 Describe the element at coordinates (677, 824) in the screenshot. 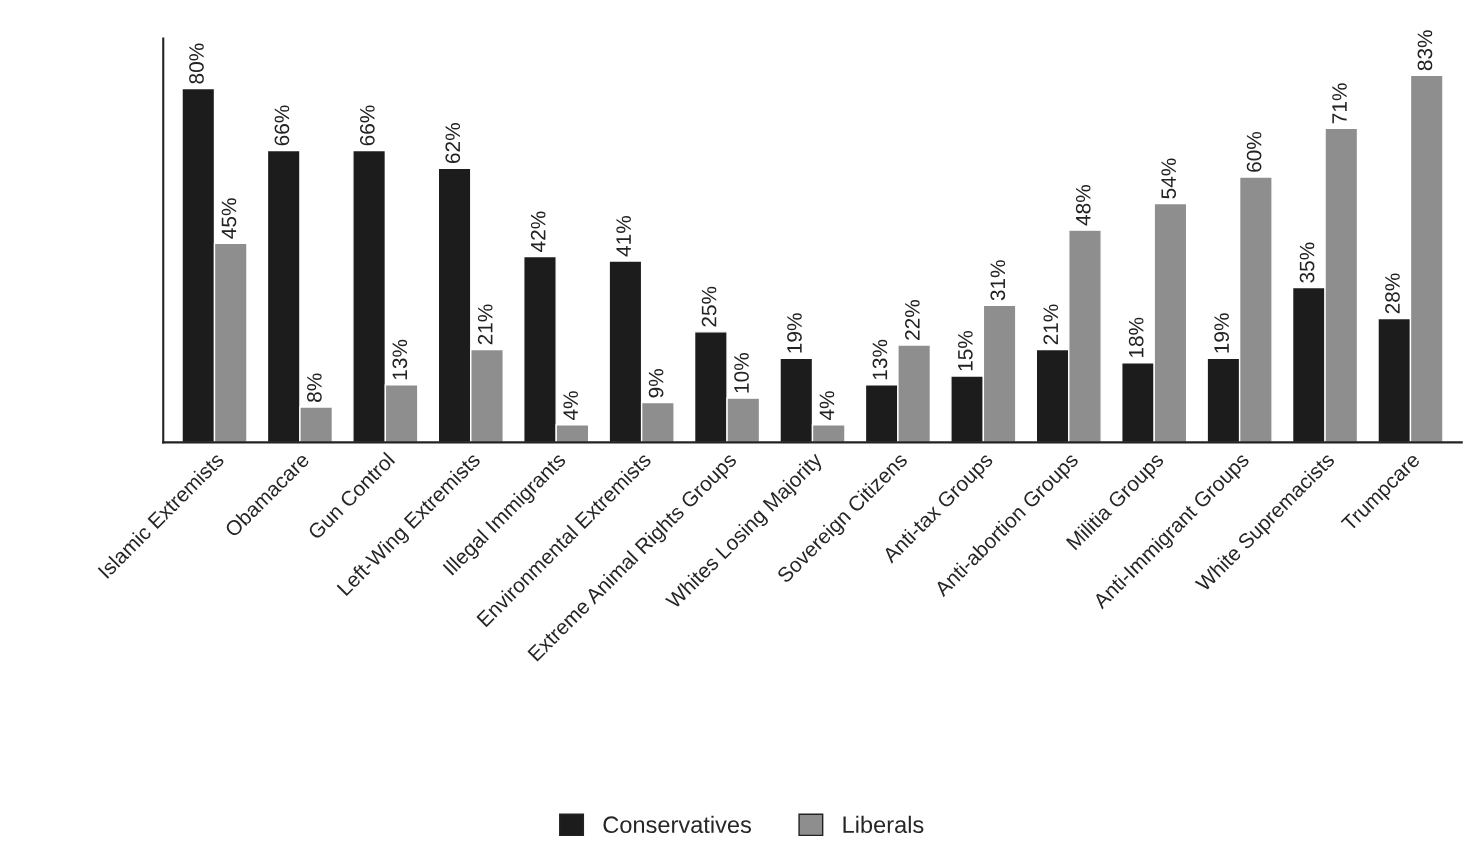

I see `legend-label: Conservatives` at that location.